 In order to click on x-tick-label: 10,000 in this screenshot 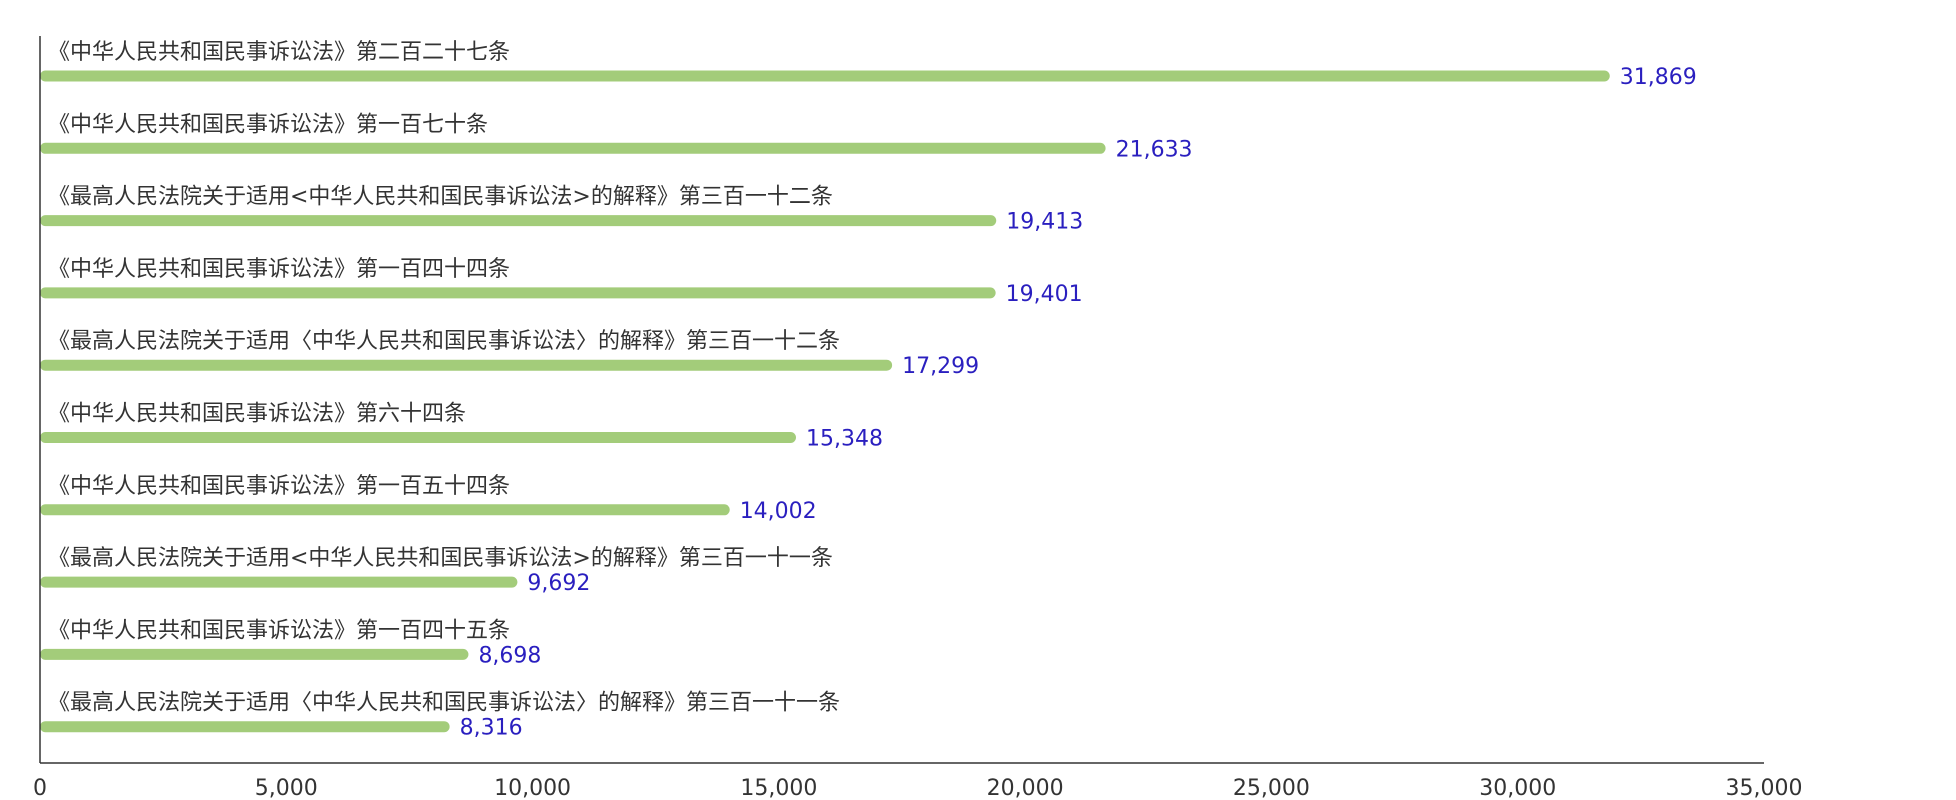, I will do `click(532, 788)`.